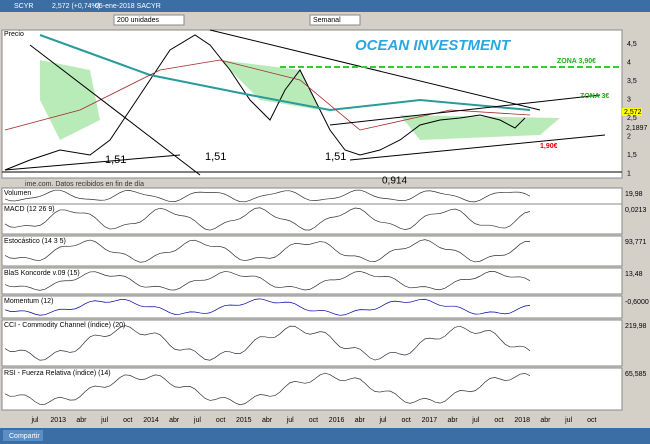 Image resolution: width=650 pixels, height=444 pixels. What do you see at coordinates (76, 6) in the screenshot?
I see `quote: 2,572 (+0,74%)` at bounding box center [76, 6].